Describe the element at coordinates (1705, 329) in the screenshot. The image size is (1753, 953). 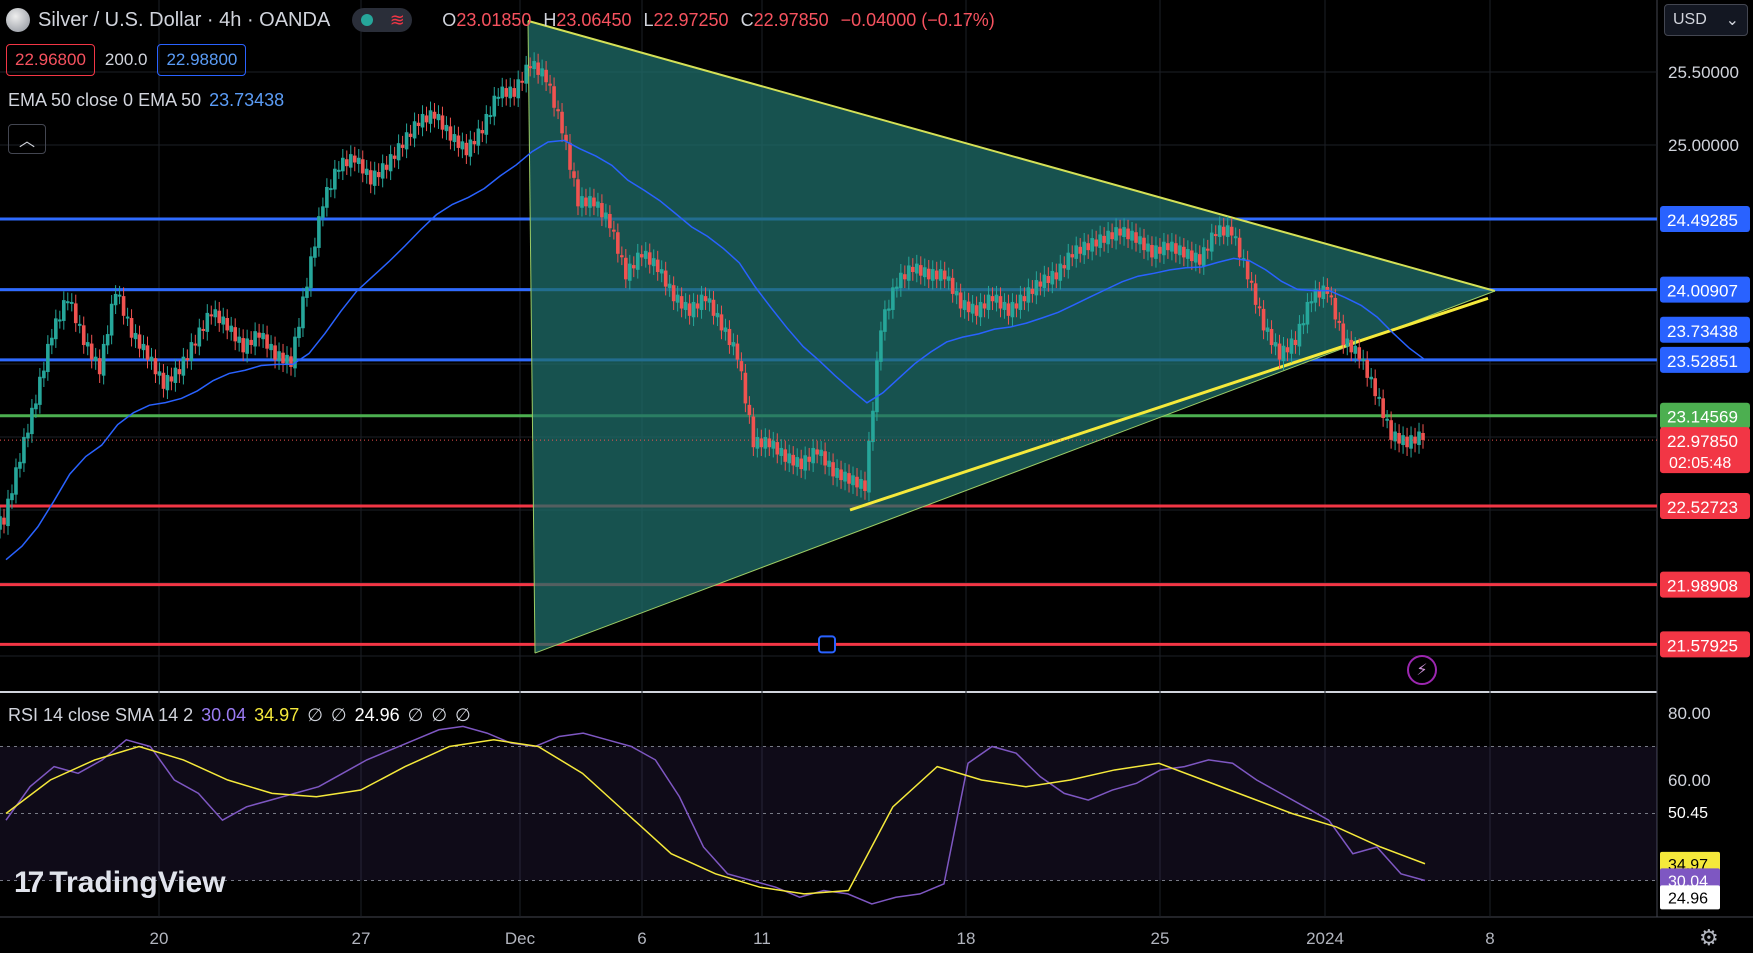
I see `ema-price-tag` at that location.